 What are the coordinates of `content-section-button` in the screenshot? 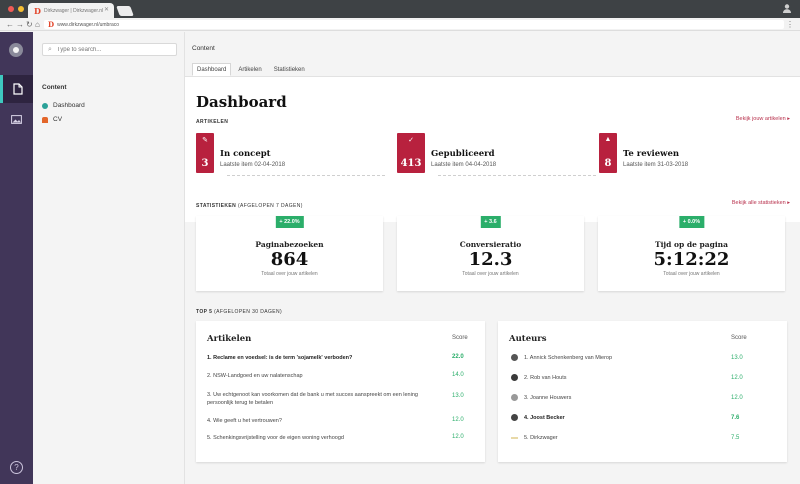 It's located at (16, 89).